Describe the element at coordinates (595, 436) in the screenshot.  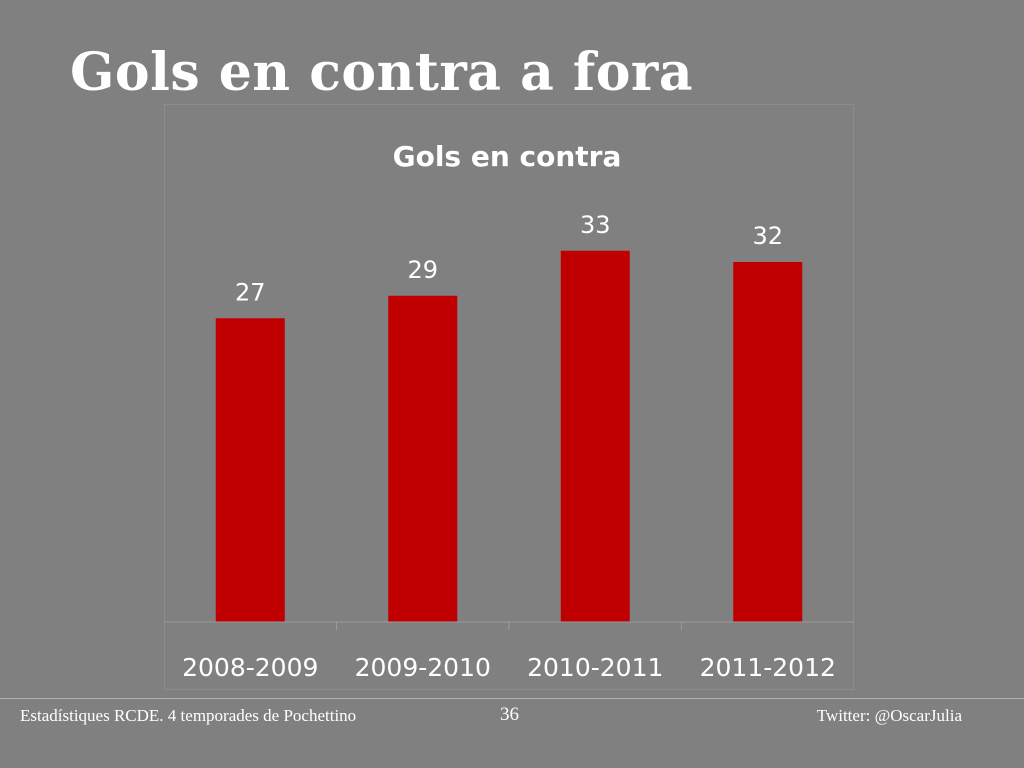
I see `bar-2010-2011` at that location.